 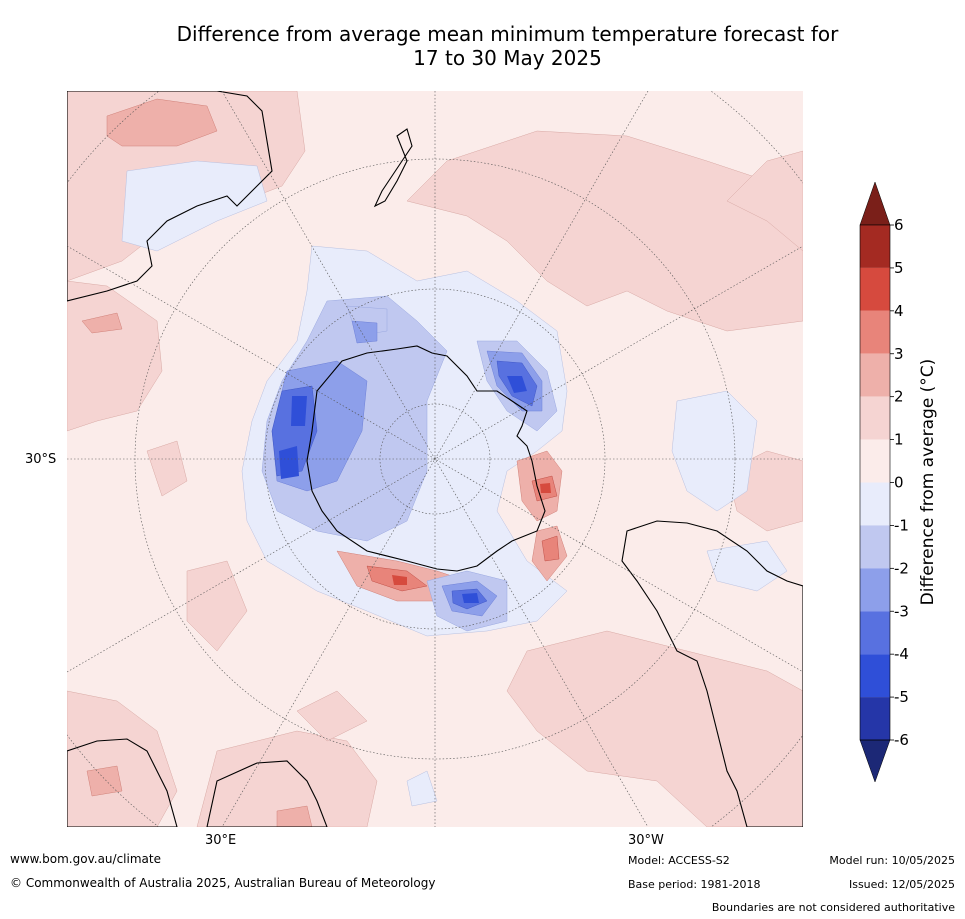 I want to click on colorbar-tick-label: -1, so click(x=901, y=525).